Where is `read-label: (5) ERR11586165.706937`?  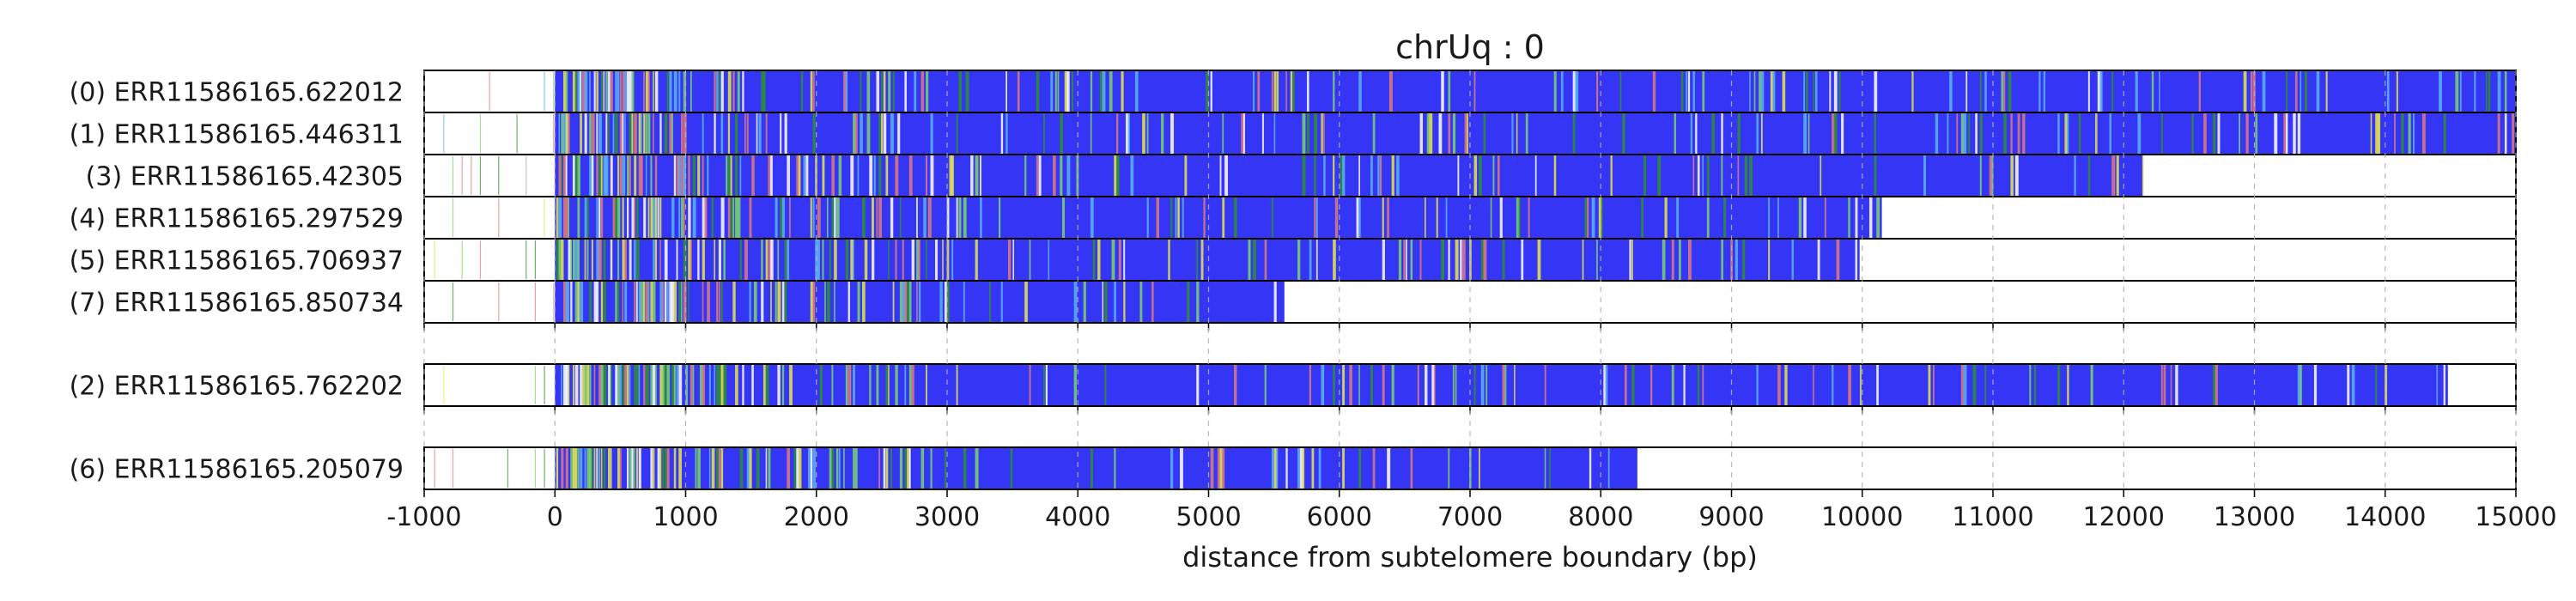 read-label: (5) ERR11586165.706937 is located at coordinates (237, 261).